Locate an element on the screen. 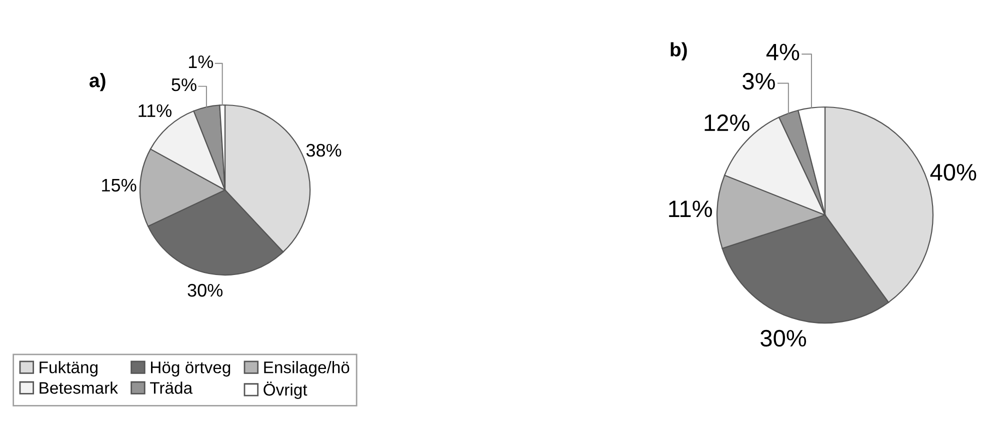 The image size is (991, 422). data-label: 3% is located at coordinates (758, 81).